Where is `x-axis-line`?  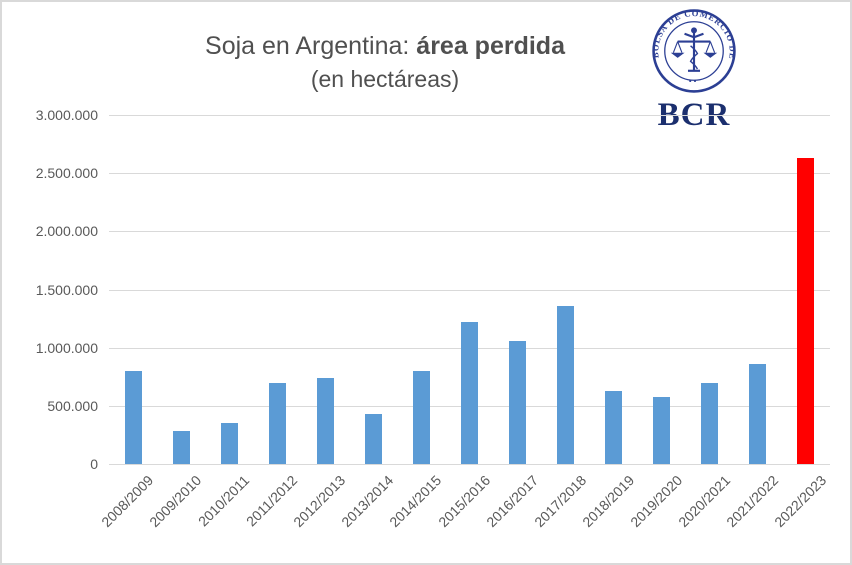 x-axis-line is located at coordinates (469, 464).